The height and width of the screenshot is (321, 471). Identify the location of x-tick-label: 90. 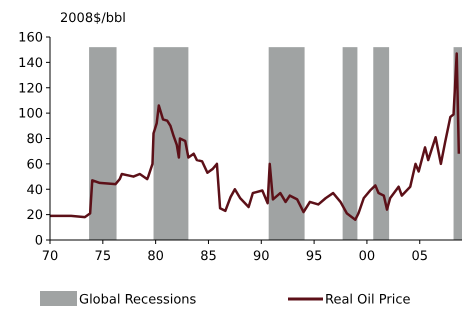
(261, 256).